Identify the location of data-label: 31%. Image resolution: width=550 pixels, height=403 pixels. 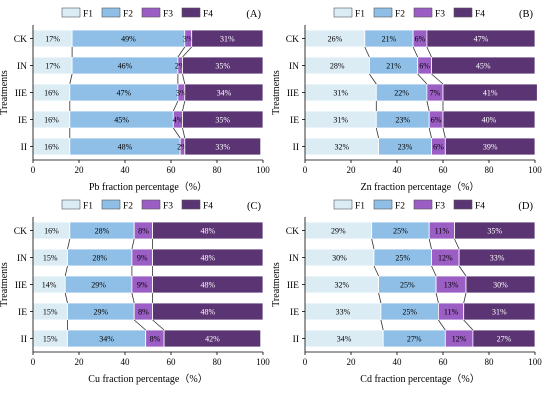
(340, 93).